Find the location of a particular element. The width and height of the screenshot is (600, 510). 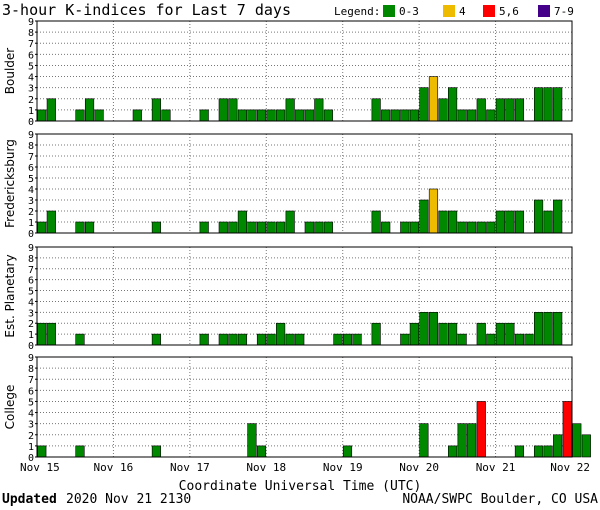

x-axis-label: Coordinate Universal Time (UTC) is located at coordinates (300, 486).